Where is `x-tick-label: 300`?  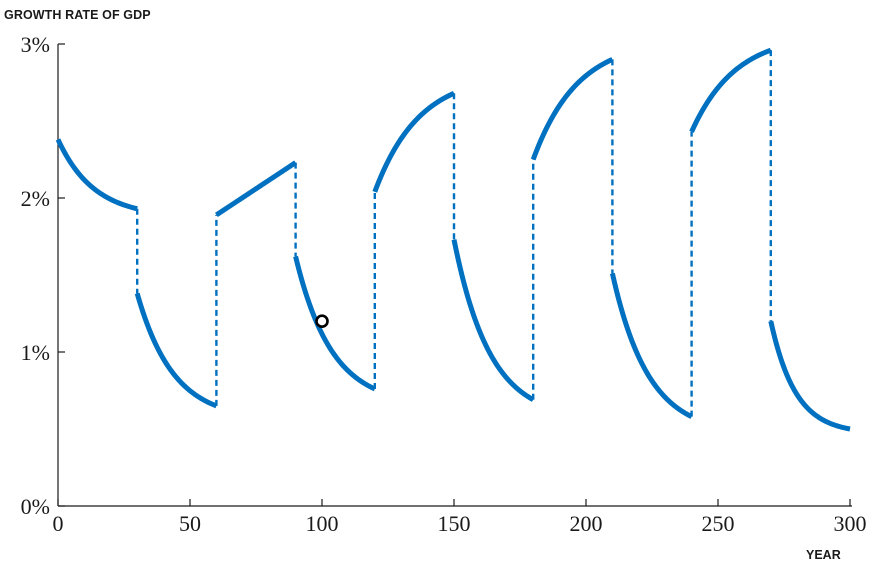
x-tick-label: 300 is located at coordinates (850, 523).